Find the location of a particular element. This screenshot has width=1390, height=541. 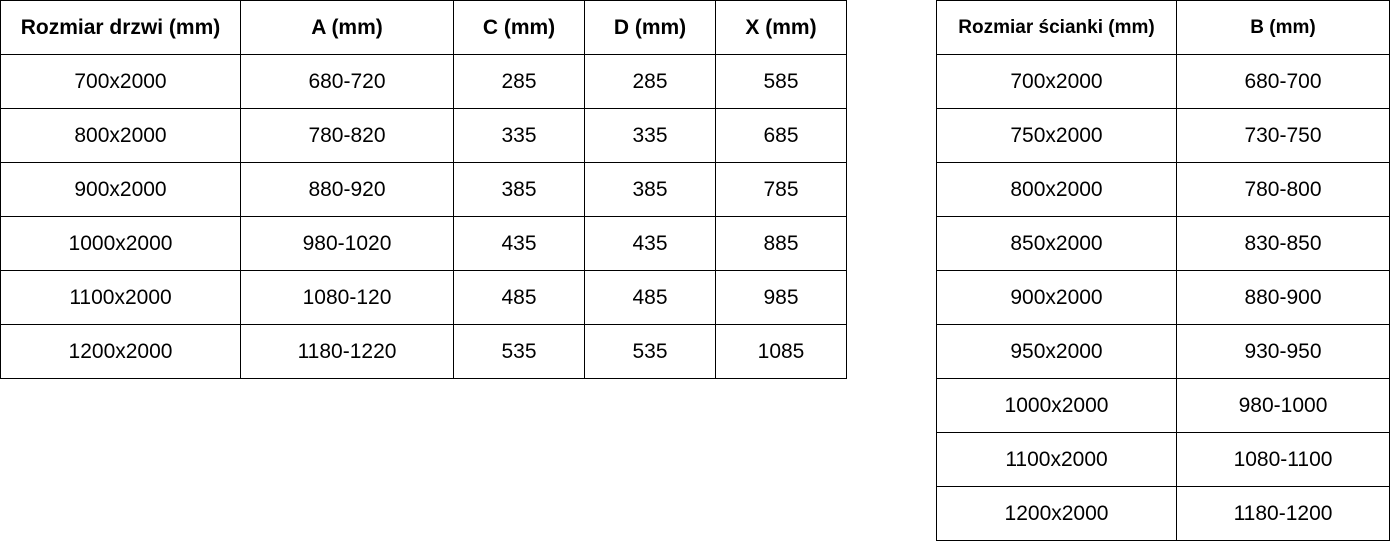

table-cell: 1080-120 is located at coordinates (347, 297).